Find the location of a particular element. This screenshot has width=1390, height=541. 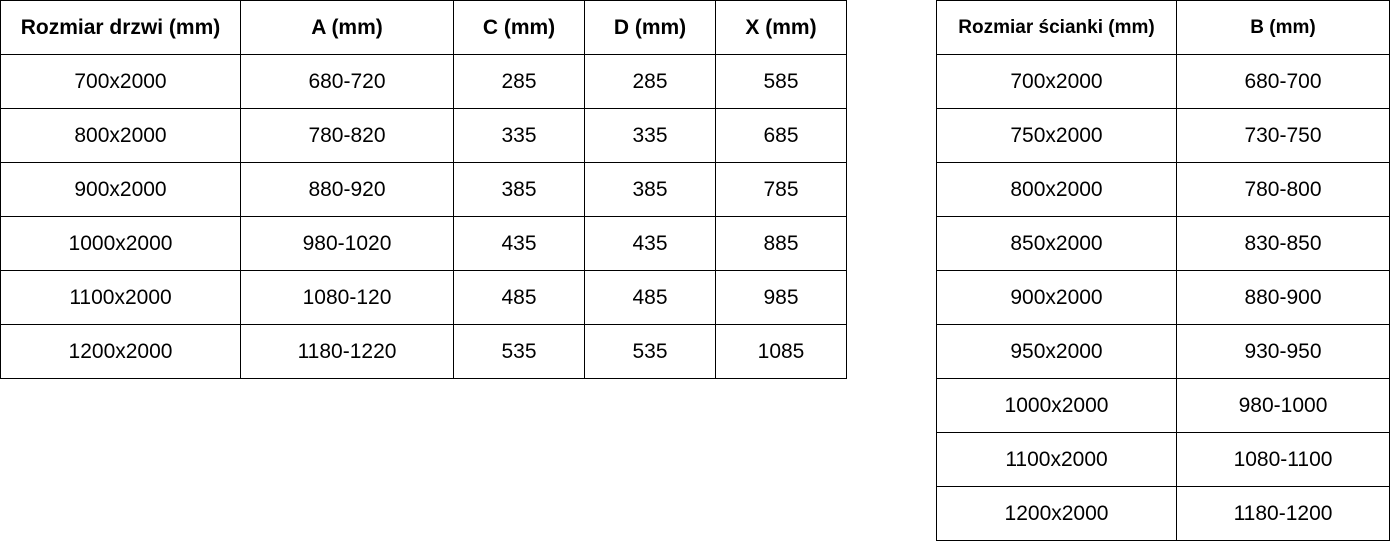

table-cell: 1080-120 is located at coordinates (347, 297).